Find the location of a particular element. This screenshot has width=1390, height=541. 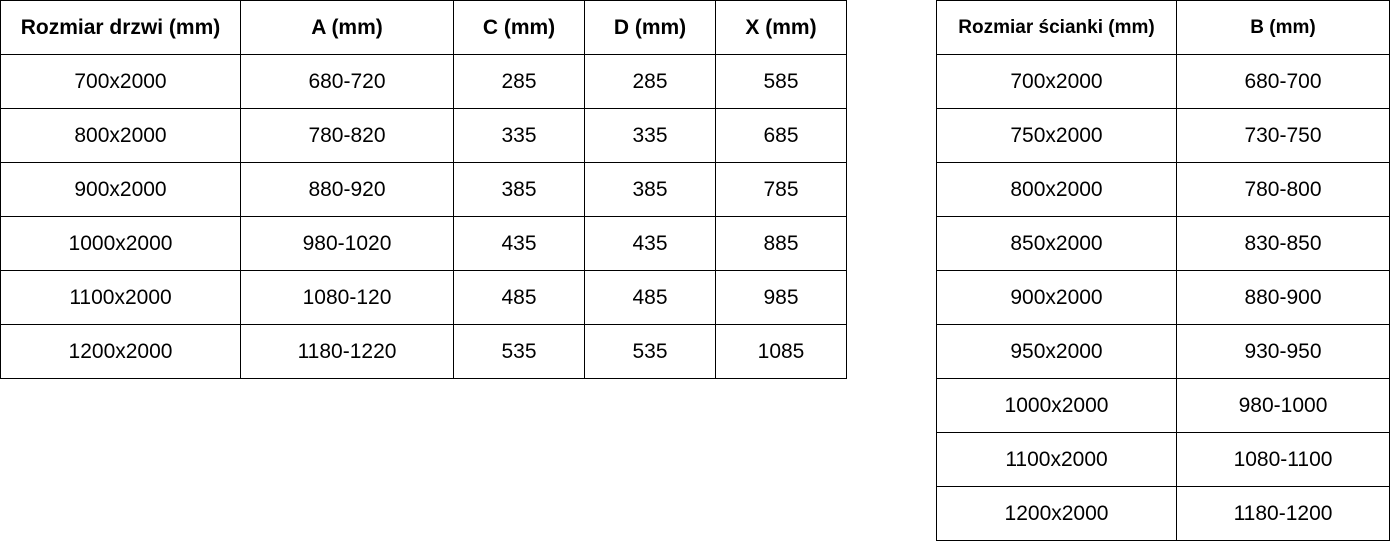

table-cell: 1080-120 is located at coordinates (347, 297).